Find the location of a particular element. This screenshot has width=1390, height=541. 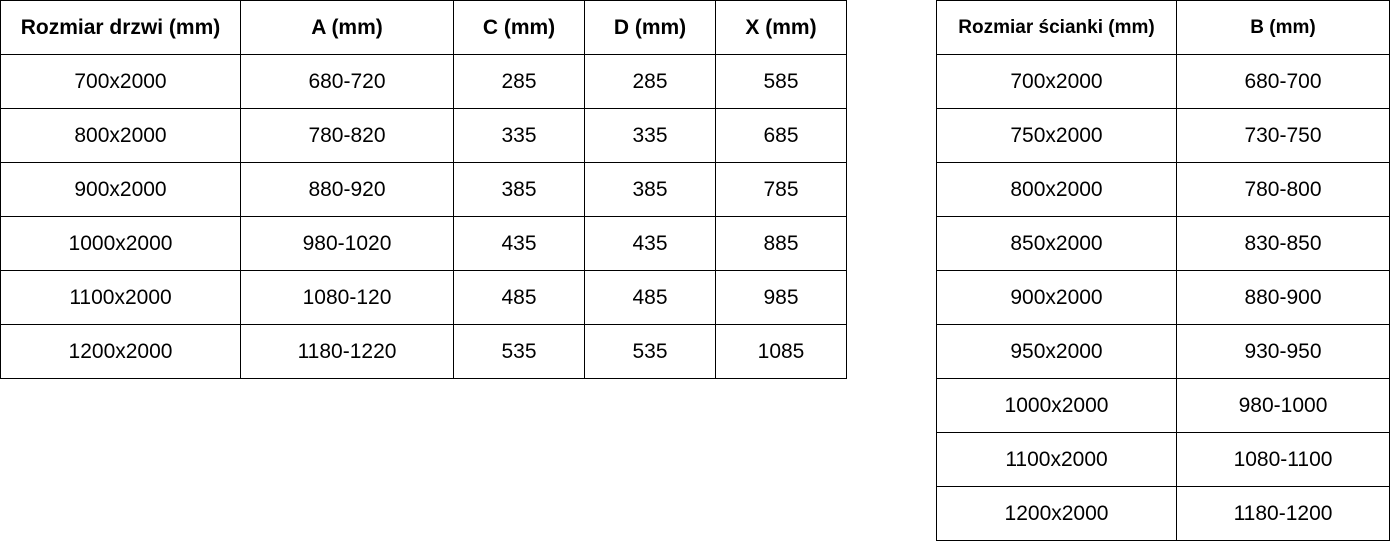

table-cell: 1080-120 is located at coordinates (347, 297).